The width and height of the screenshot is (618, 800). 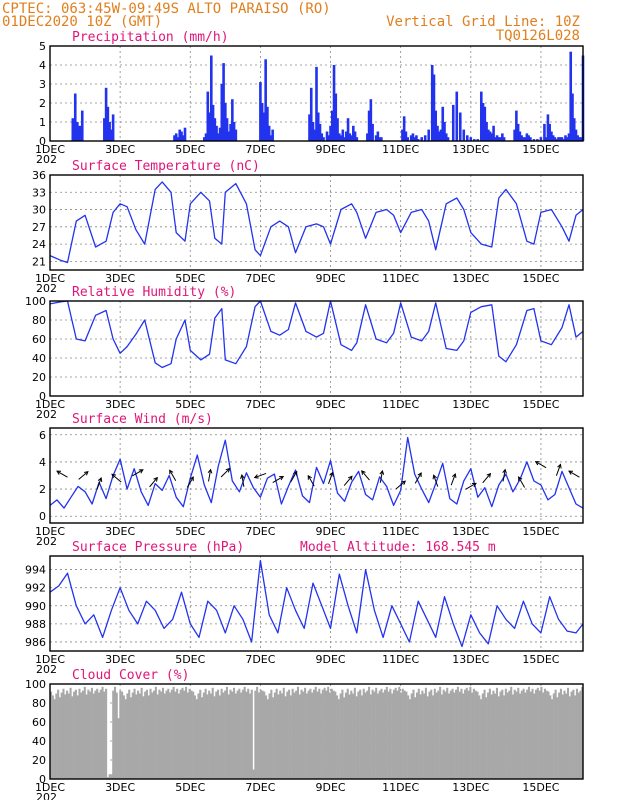 I want to click on series-line, so click(x=316, y=222).